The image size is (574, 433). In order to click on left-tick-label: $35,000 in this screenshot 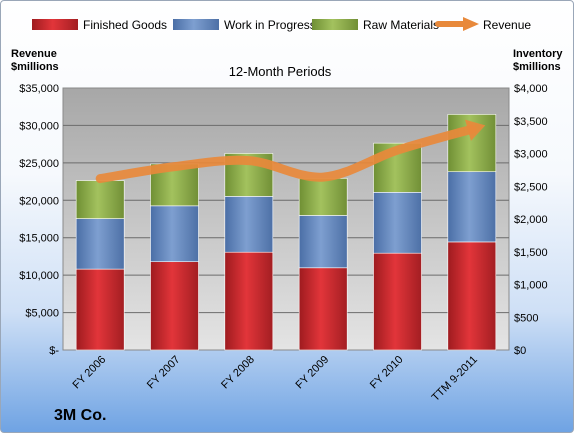, I will do `click(39, 89)`.